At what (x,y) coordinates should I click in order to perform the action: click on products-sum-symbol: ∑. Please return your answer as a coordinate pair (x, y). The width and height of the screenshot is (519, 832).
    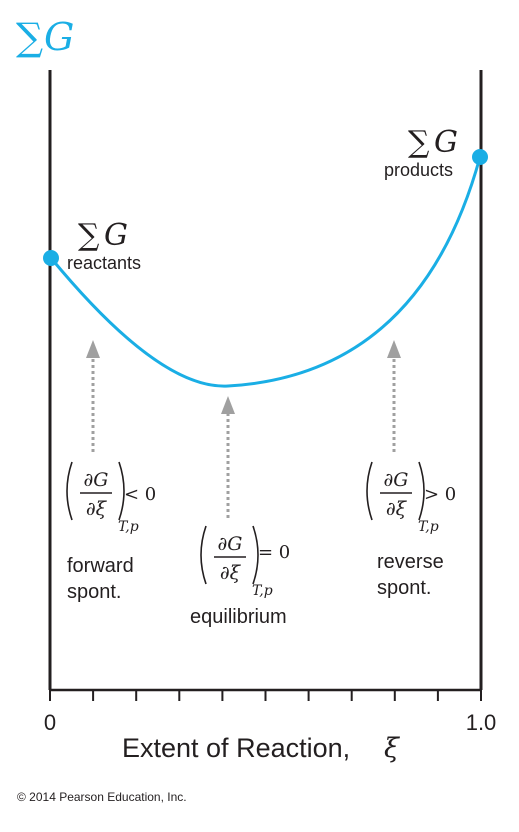
    Looking at the image, I should click on (419, 142).